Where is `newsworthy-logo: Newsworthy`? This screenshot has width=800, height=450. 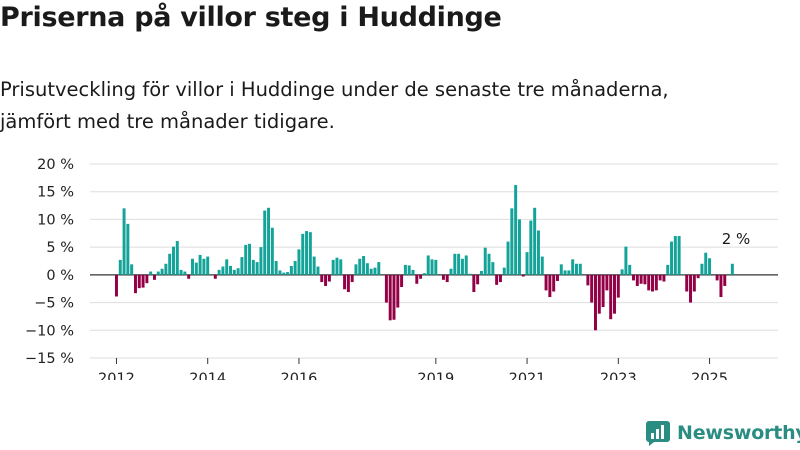 newsworthy-logo: Newsworthy is located at coordinates (722, 433).